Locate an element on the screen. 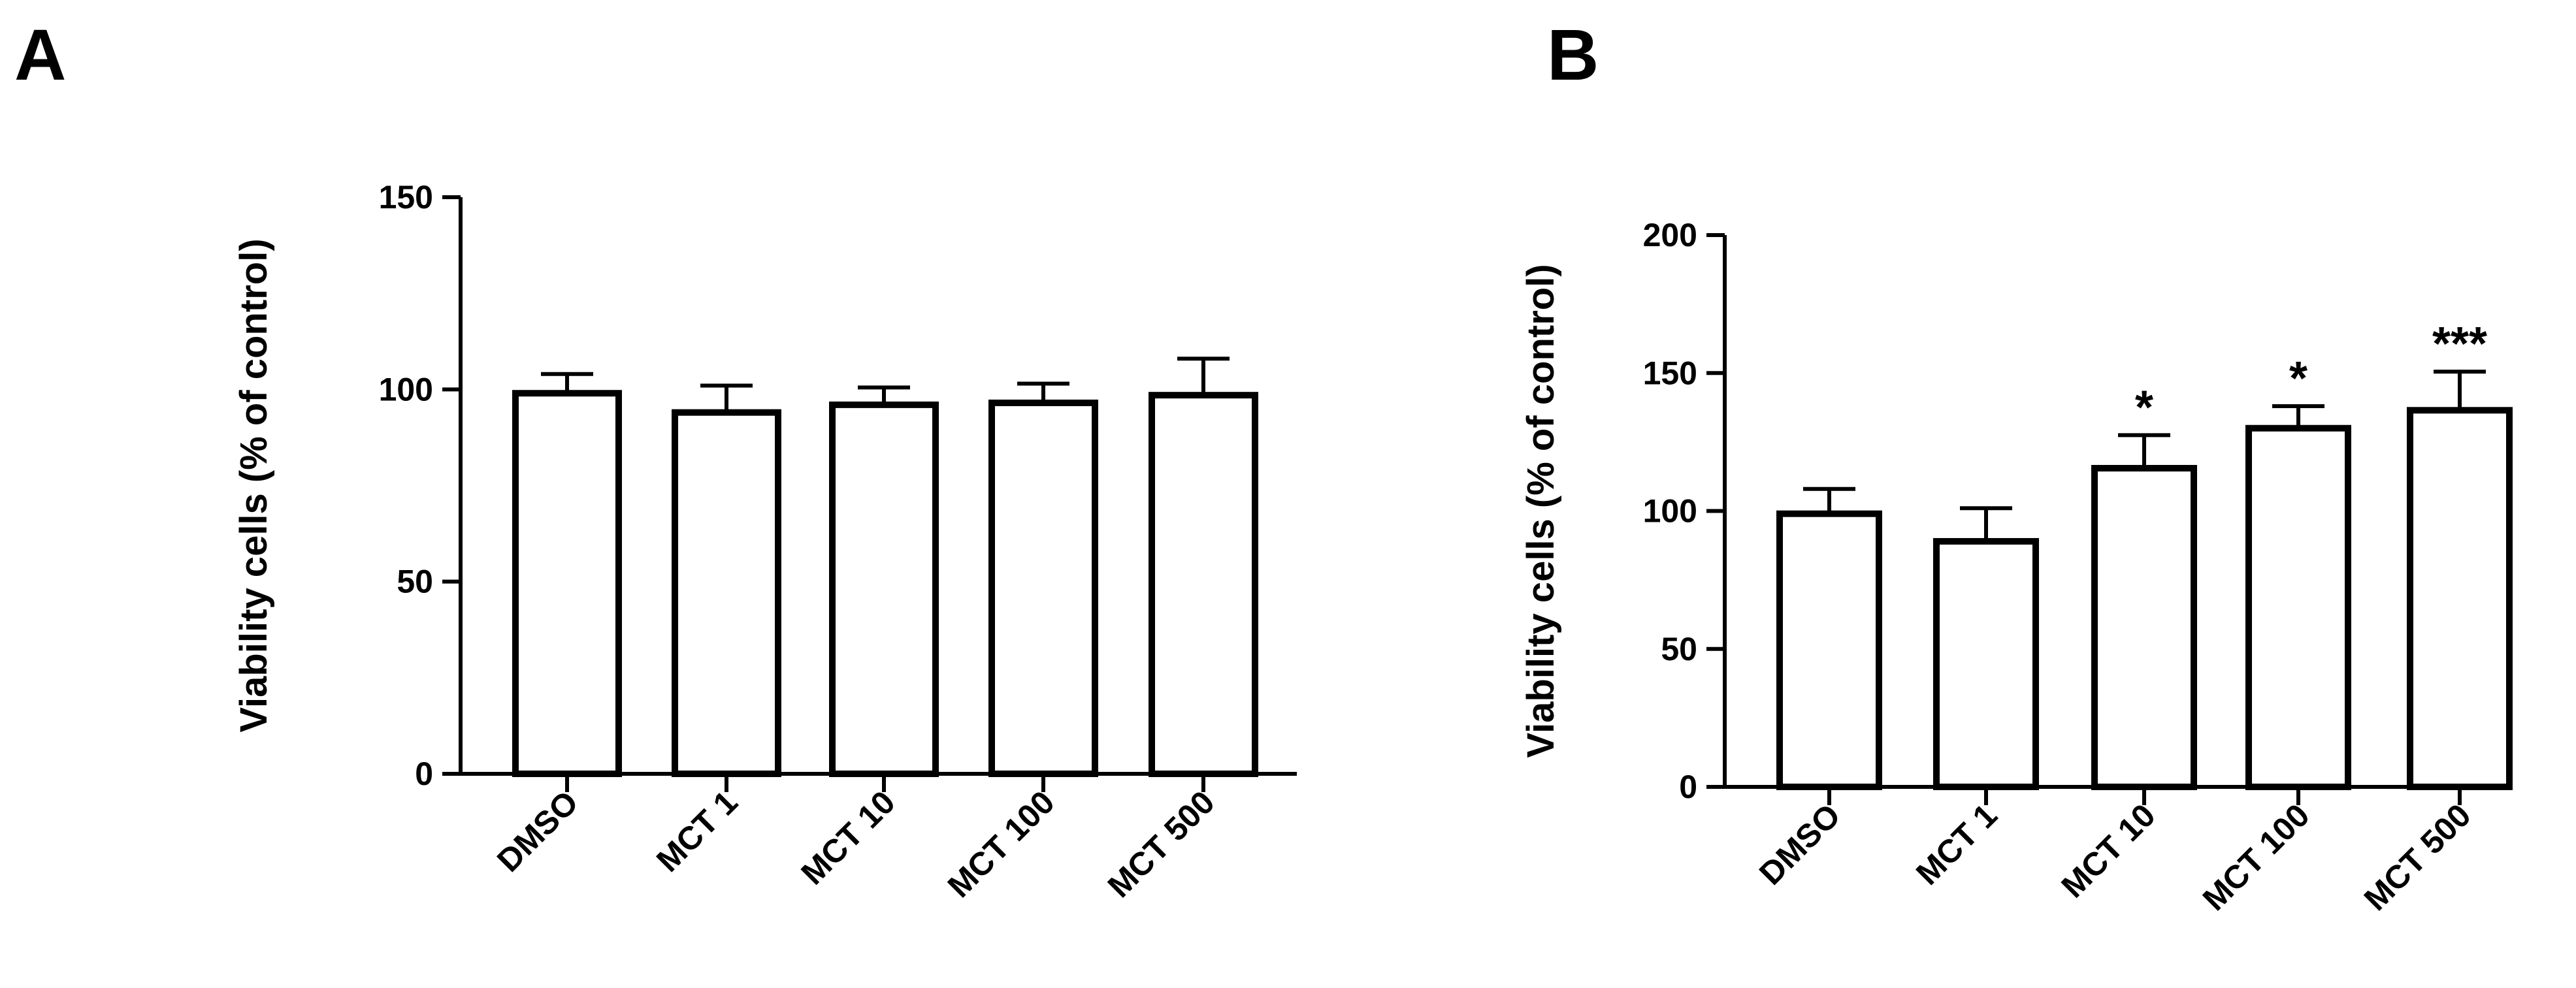  chart-b-y-tick-label: 50 is located at coordinates (1679, 649).